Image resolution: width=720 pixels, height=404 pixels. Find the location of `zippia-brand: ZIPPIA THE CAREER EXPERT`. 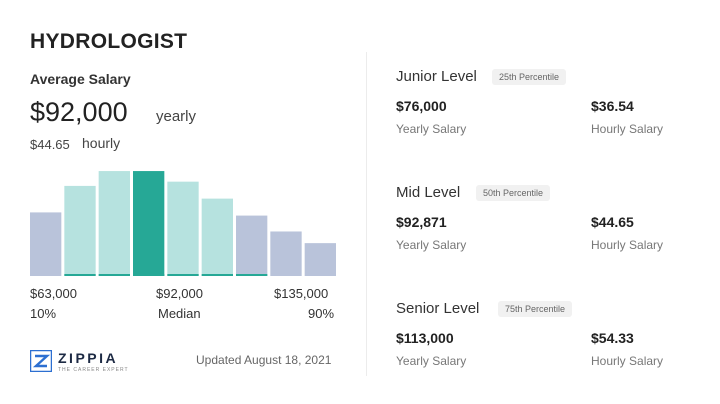

zippia-brand: ZIPPIA THE CAREER EXPERT is located at coordinates (100, 363).